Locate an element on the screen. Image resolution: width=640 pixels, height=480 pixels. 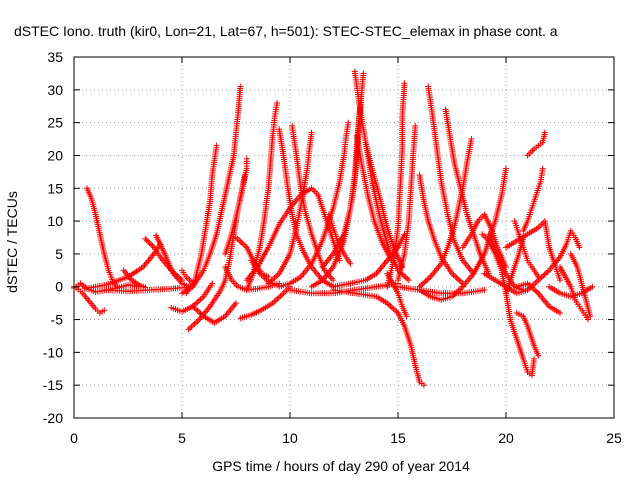
x-tick-label: 20 is located at coordinates (506, 438).